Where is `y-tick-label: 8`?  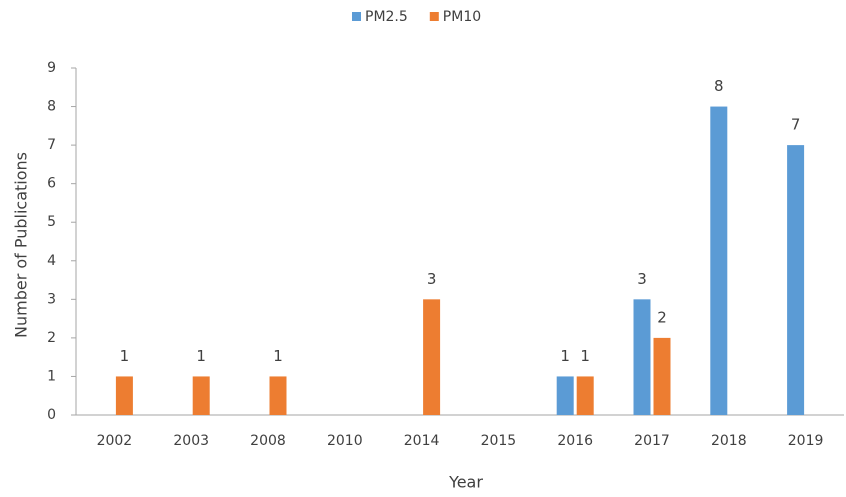 y-tick-label: 8 is located at coordinates (51, 107).